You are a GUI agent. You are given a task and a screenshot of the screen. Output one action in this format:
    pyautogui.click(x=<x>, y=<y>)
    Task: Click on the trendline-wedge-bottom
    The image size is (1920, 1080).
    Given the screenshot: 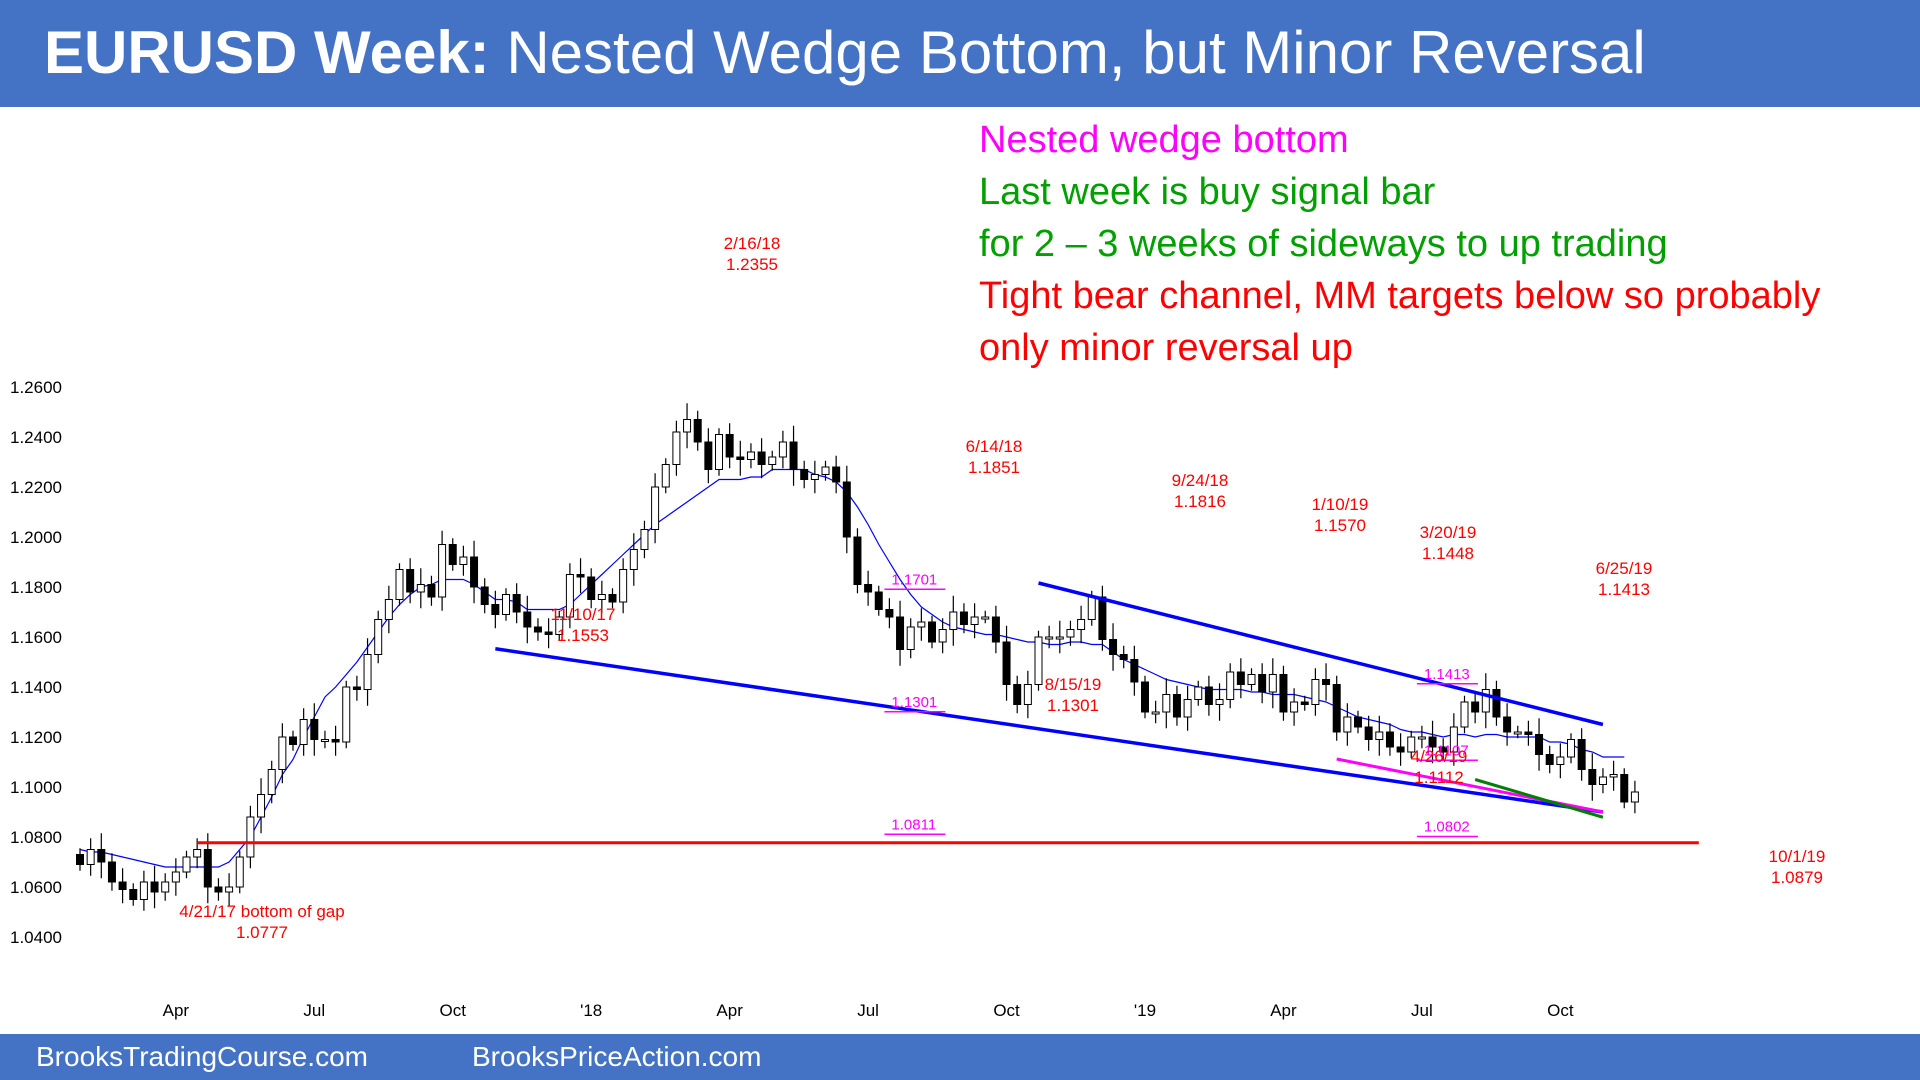 What is the action you would take?
    pyautogui.click(x=1049, y=730)
    